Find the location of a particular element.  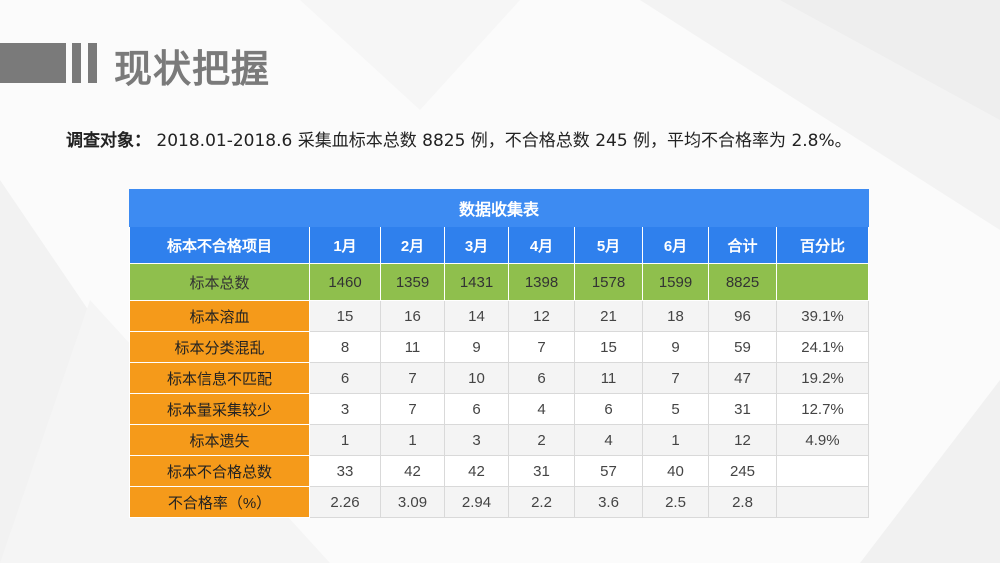

table-cell: 2.26 is located at coordinates (345, 502).